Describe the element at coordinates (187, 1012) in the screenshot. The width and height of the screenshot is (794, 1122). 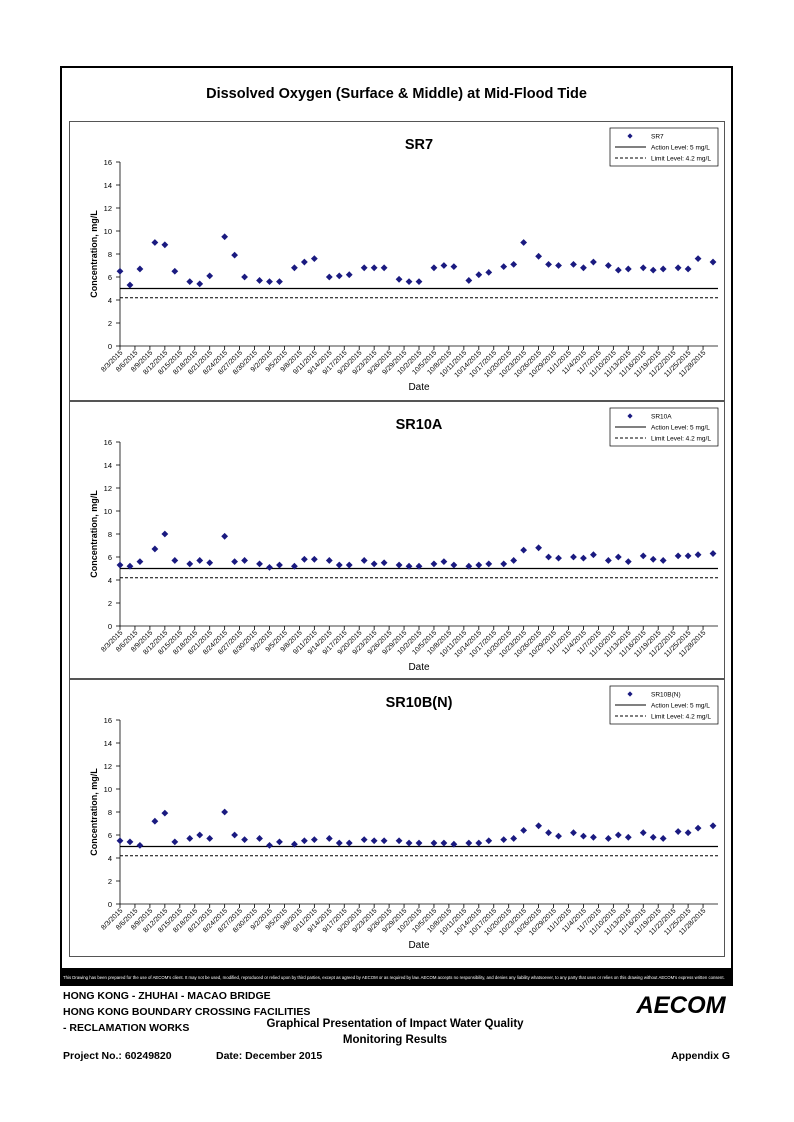
I see `project-name-line2: HONG KONG BOUNDARY CROSSING FACILITIES` at that location.